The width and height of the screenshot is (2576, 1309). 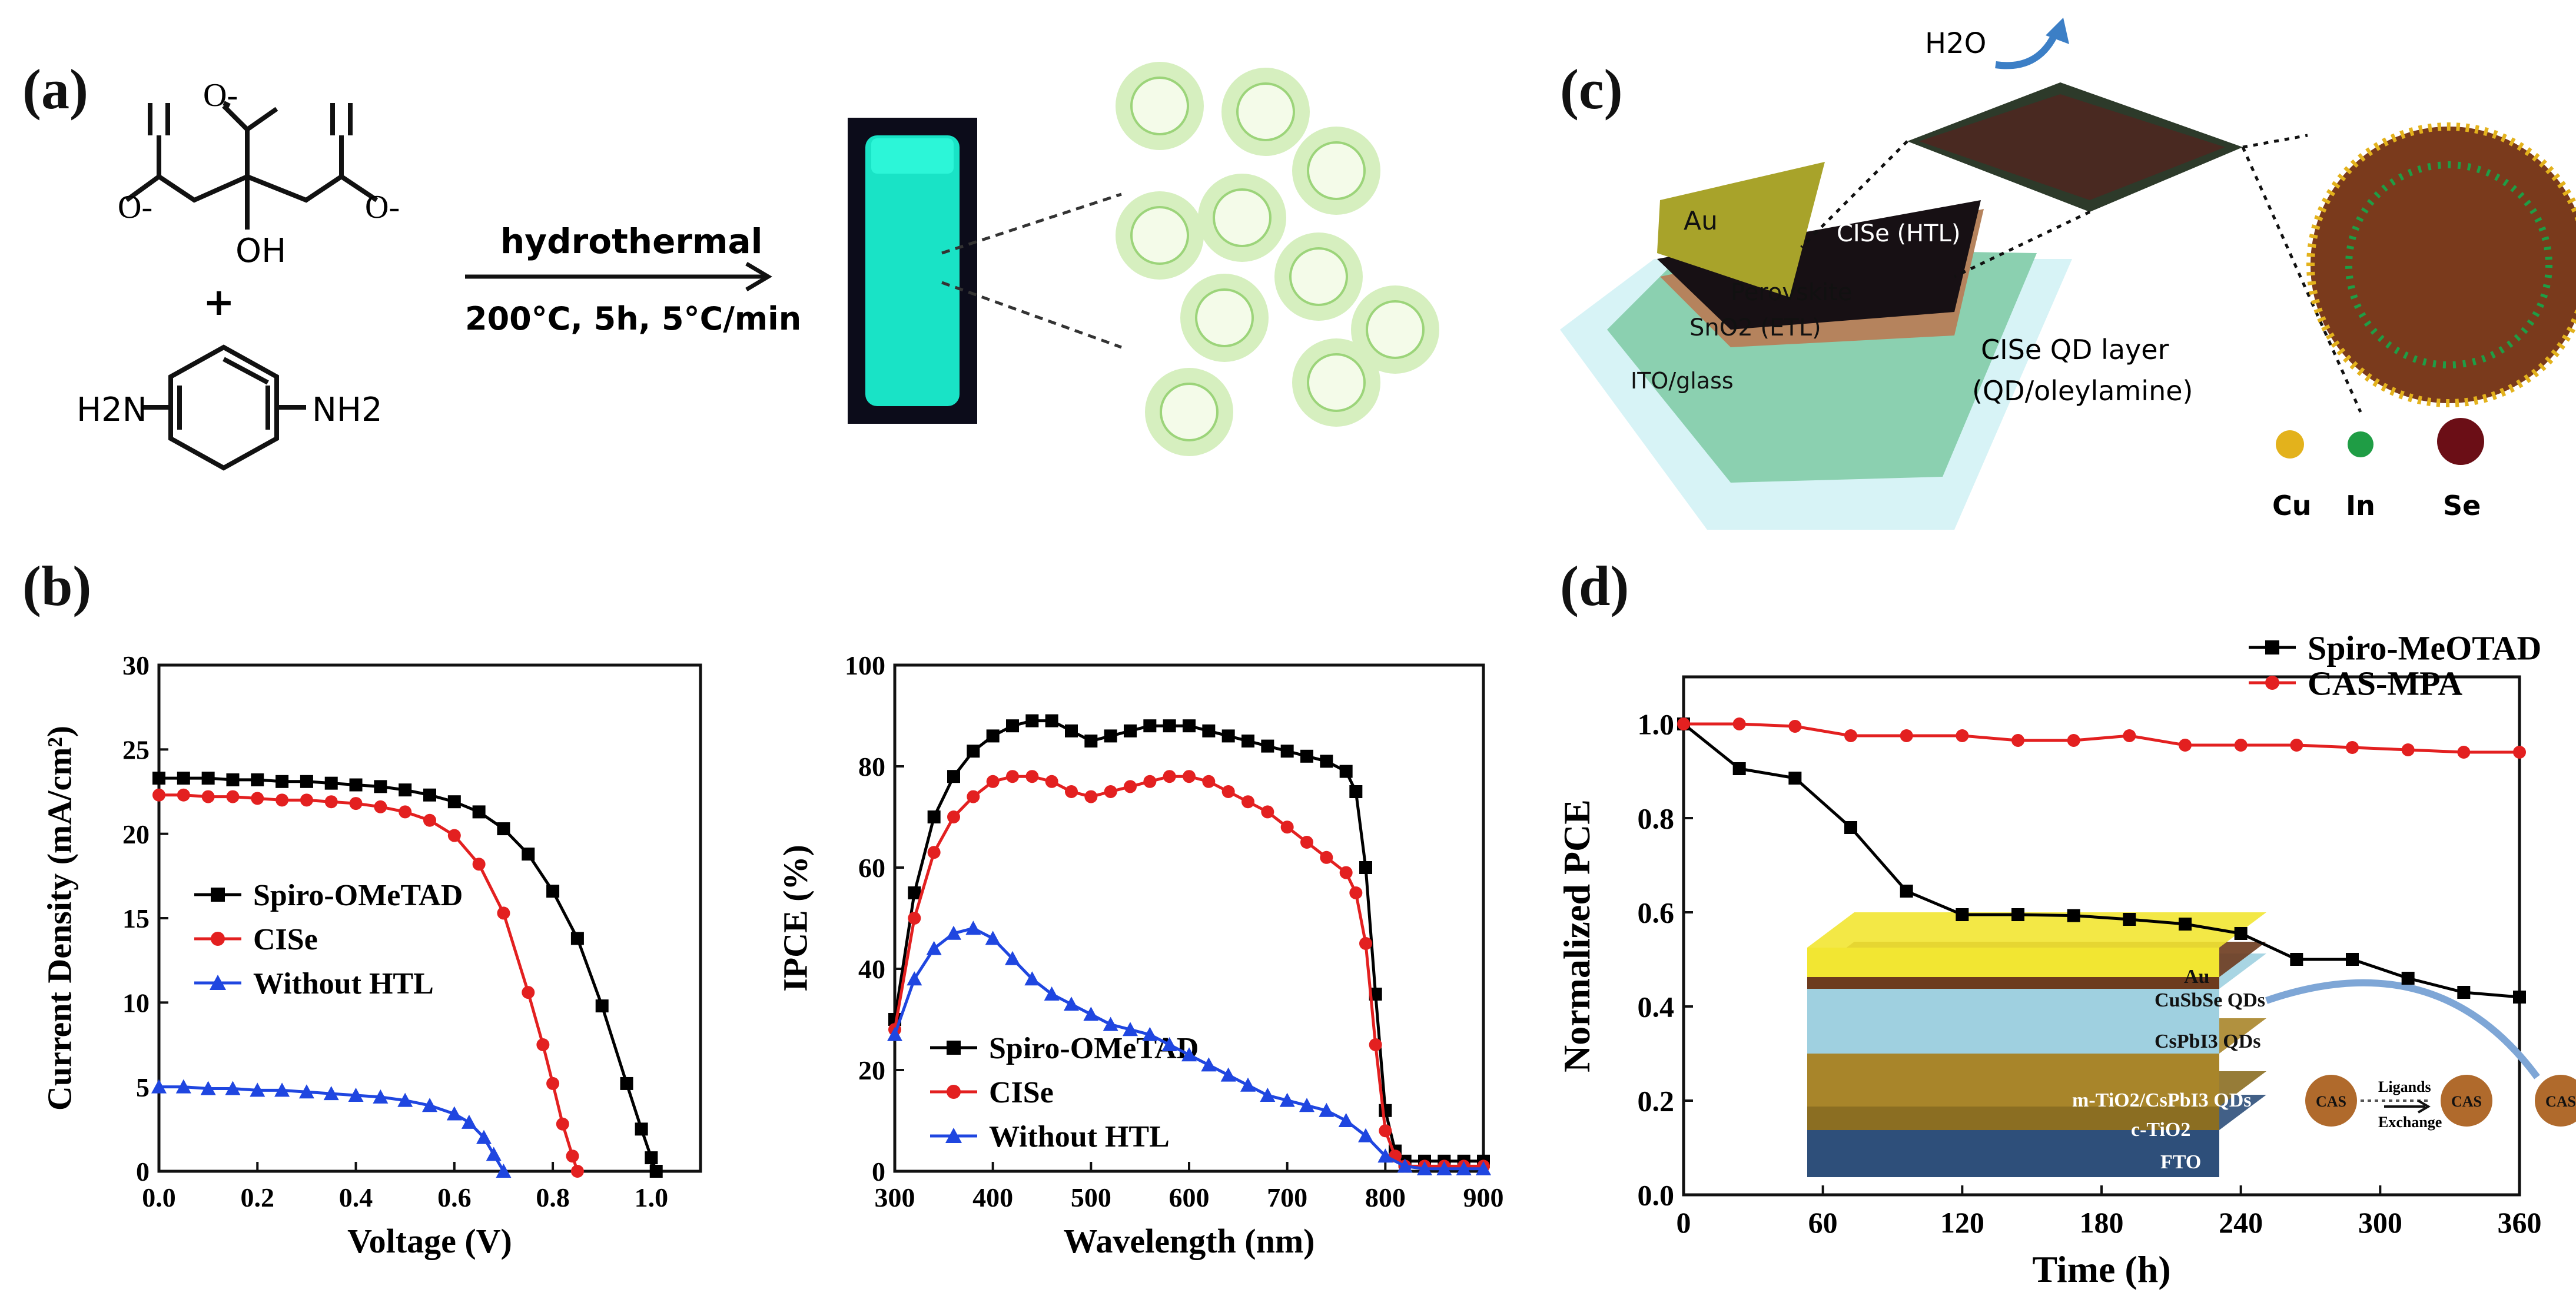 What do you see at coordinates (2404, 1086) in the screenshot?
I see `ligand-label-top: Ligands` at bounding box center [2404, 1086].